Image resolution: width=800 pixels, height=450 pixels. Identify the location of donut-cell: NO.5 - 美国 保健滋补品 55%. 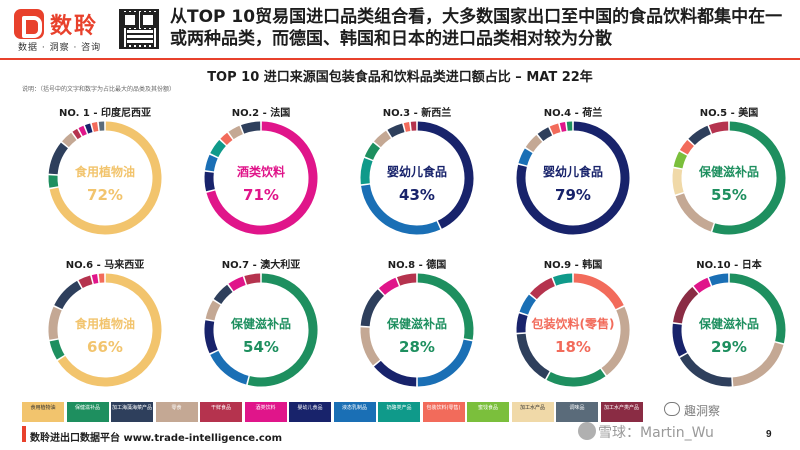
(727, 179).